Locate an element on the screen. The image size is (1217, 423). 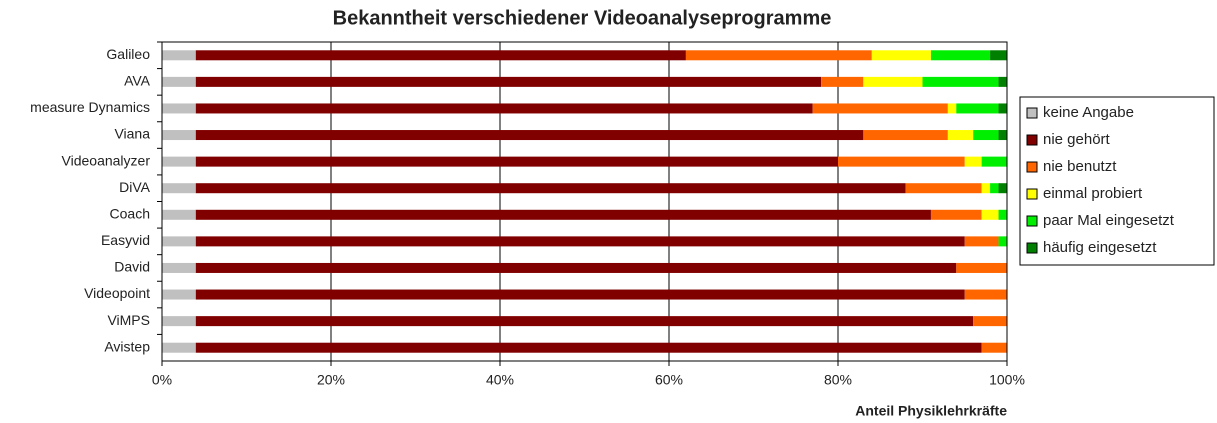
legend-label: nie benutzt is located at coordinates (1080, 166).